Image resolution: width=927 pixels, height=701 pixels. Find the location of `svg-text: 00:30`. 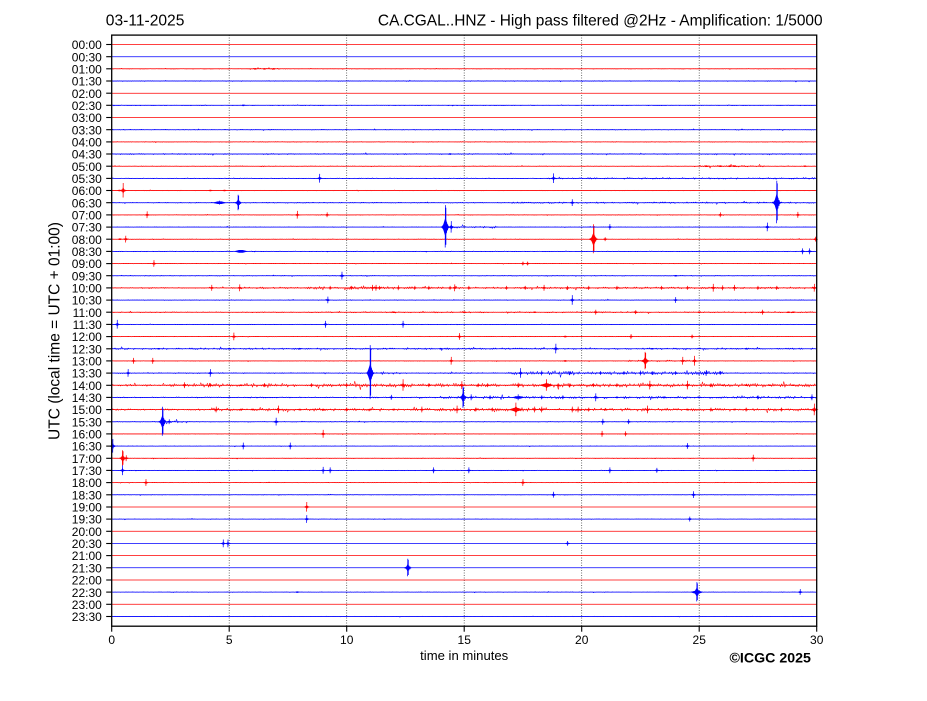

svg-text: 00:30 is located at coordinates (87, 57).